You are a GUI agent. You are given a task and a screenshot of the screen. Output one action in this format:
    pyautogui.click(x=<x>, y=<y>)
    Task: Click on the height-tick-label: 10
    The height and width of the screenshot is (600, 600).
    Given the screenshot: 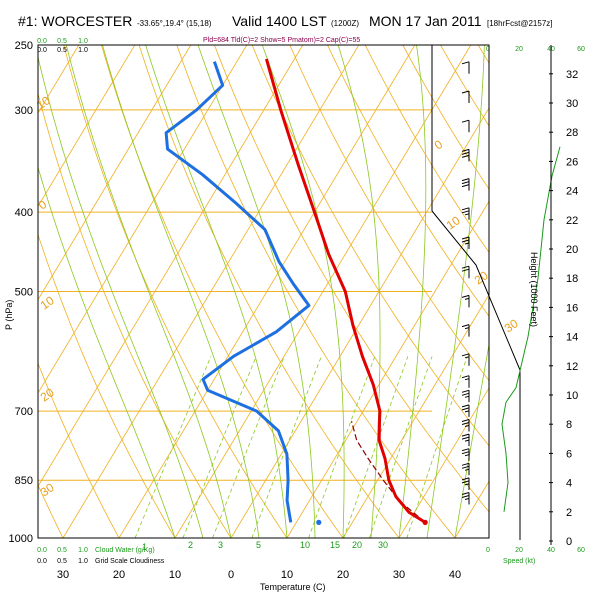 What is the action you would take?
    pyautogui.click(x=572, y=396)
    